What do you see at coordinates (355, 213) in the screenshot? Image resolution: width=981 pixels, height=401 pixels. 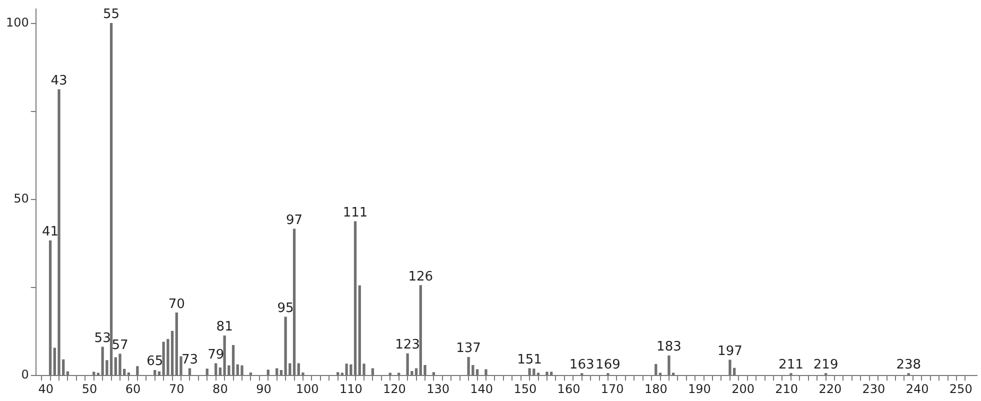 I see `annotation: 111` at bounding box center [355, 213].